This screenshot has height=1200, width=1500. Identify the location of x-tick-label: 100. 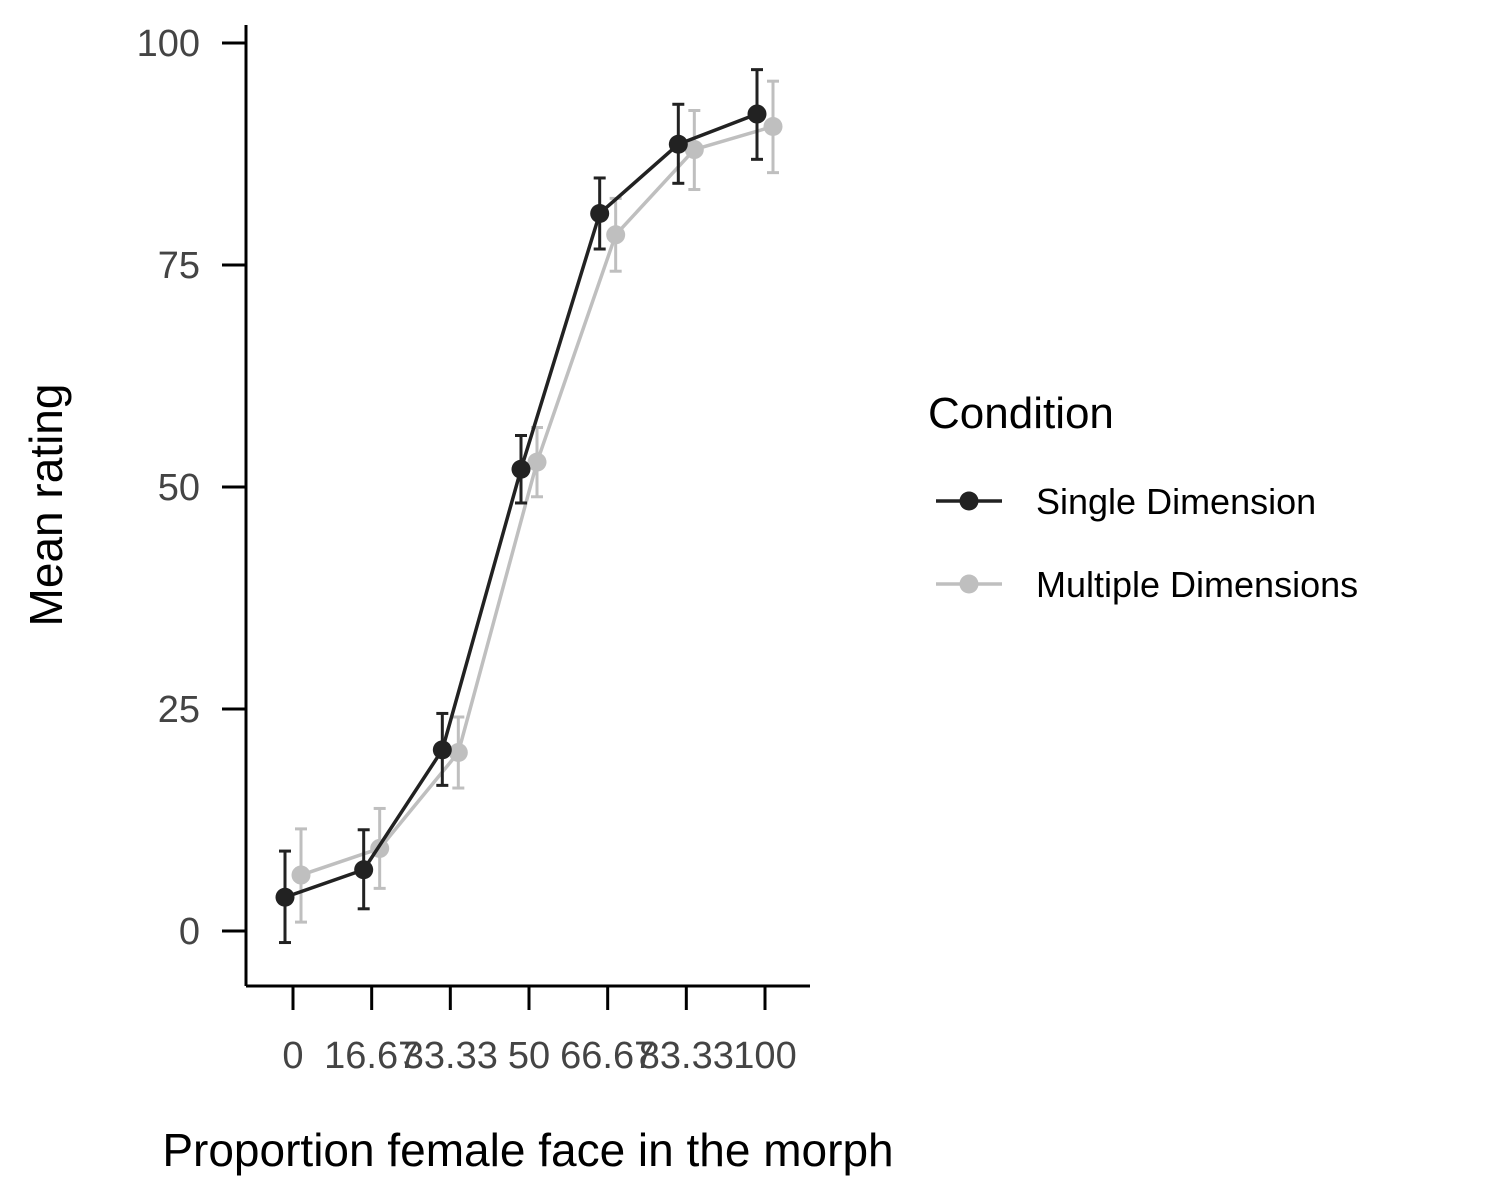
(764, 1056).